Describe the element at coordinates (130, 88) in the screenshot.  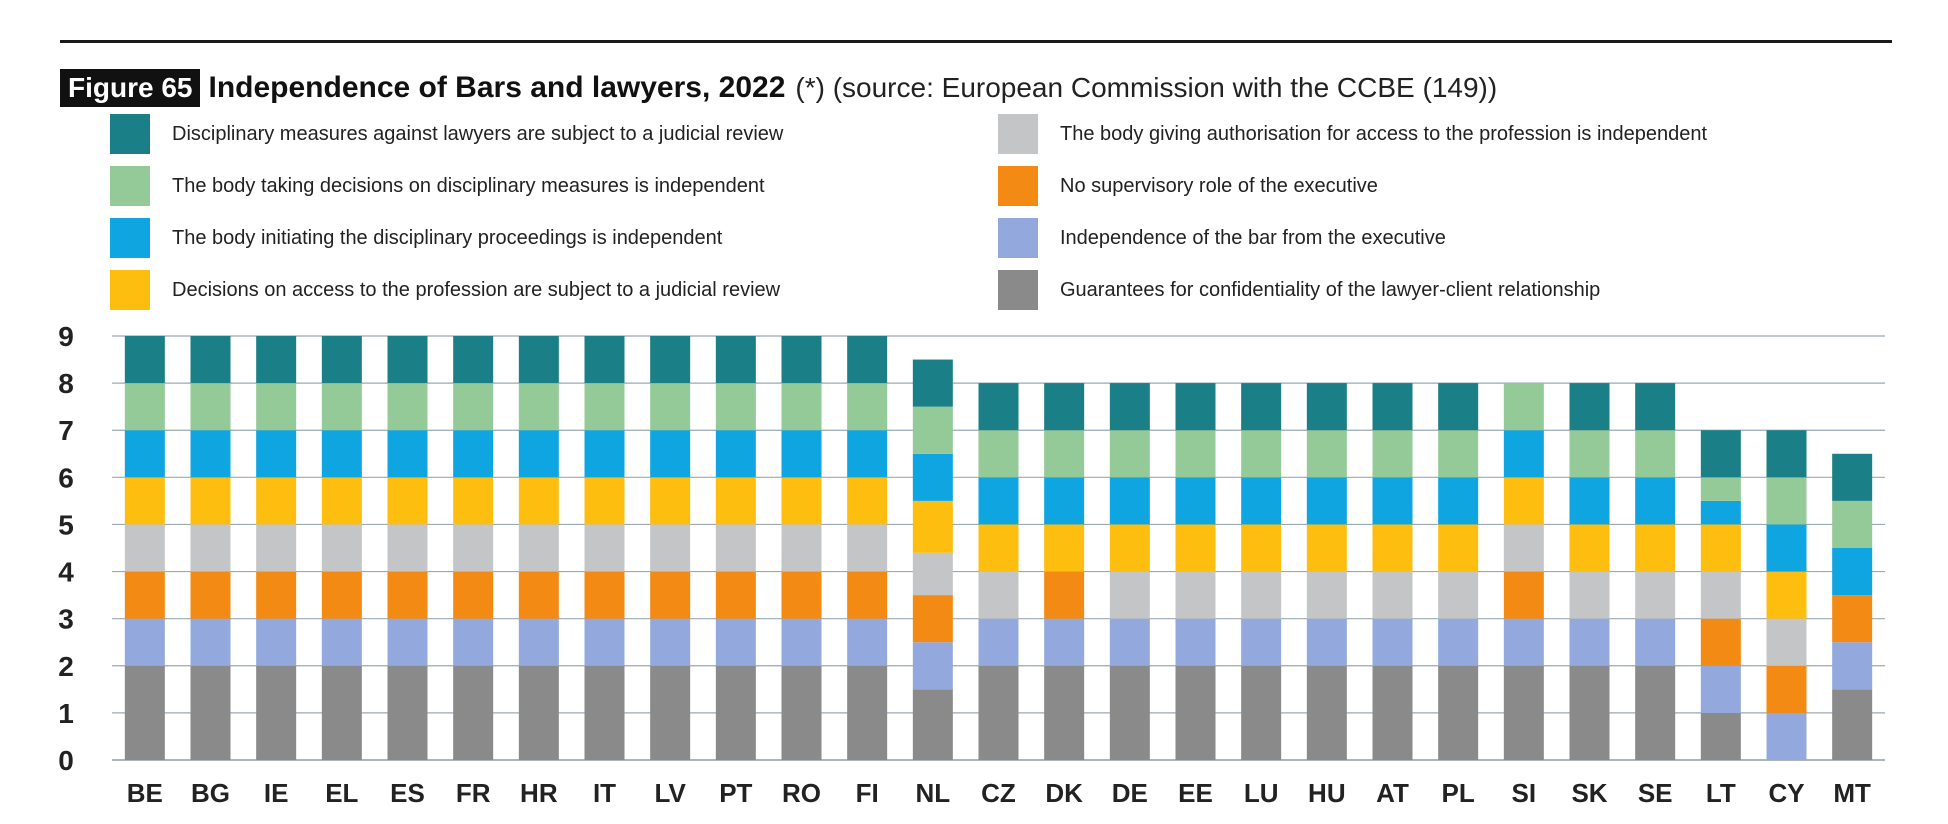
I see `figure-label: Figure 65` at that location.